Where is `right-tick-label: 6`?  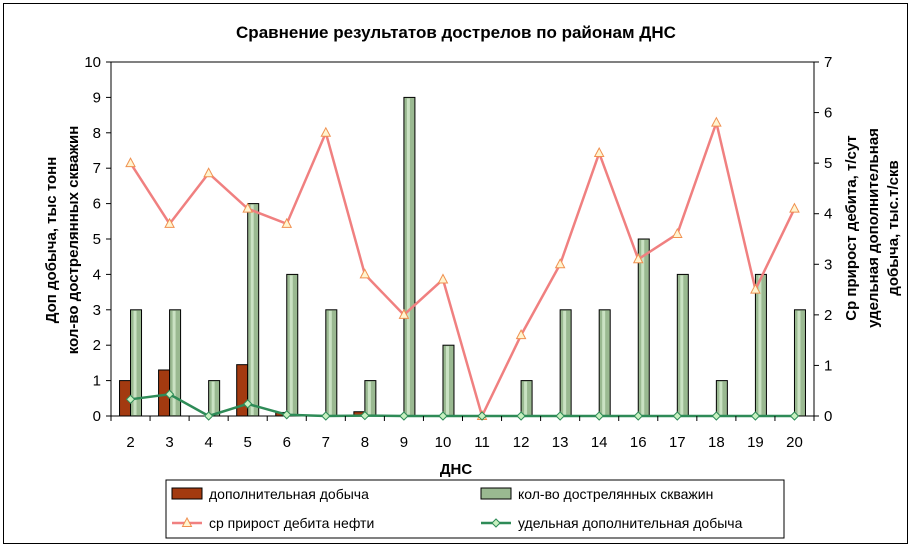 right-tick-label: 6 is located at coordinates (828, 113).